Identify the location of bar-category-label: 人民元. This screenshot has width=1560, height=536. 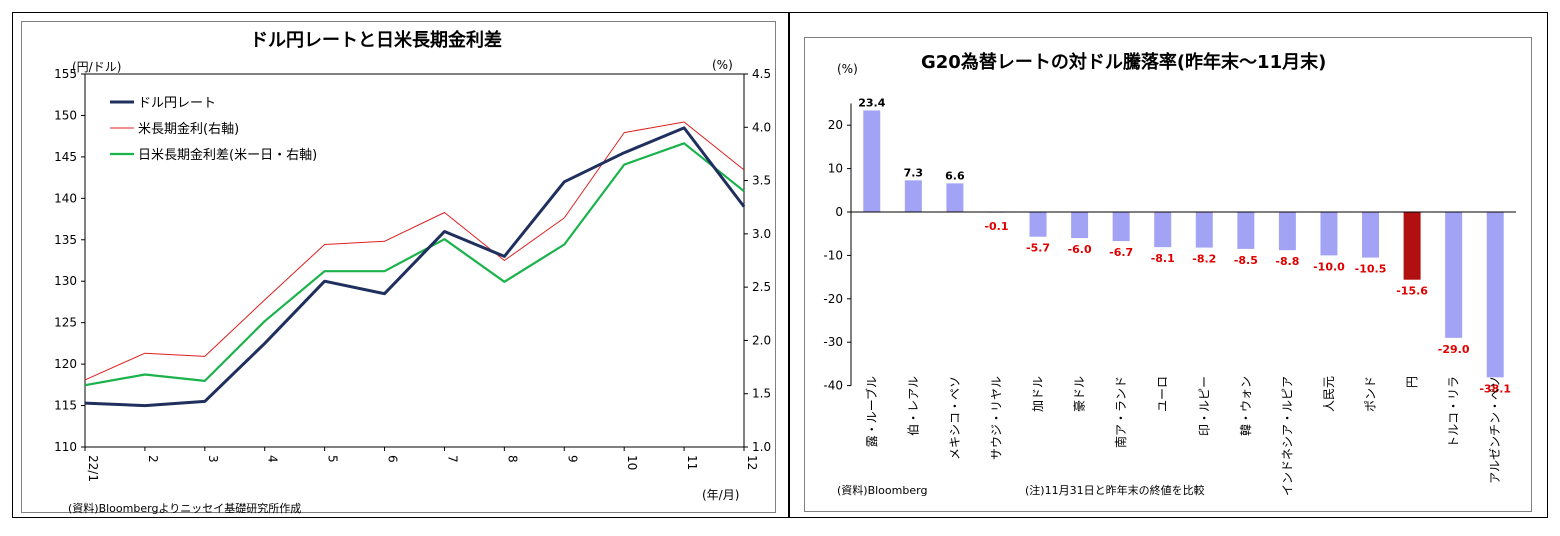
(1329, 394).